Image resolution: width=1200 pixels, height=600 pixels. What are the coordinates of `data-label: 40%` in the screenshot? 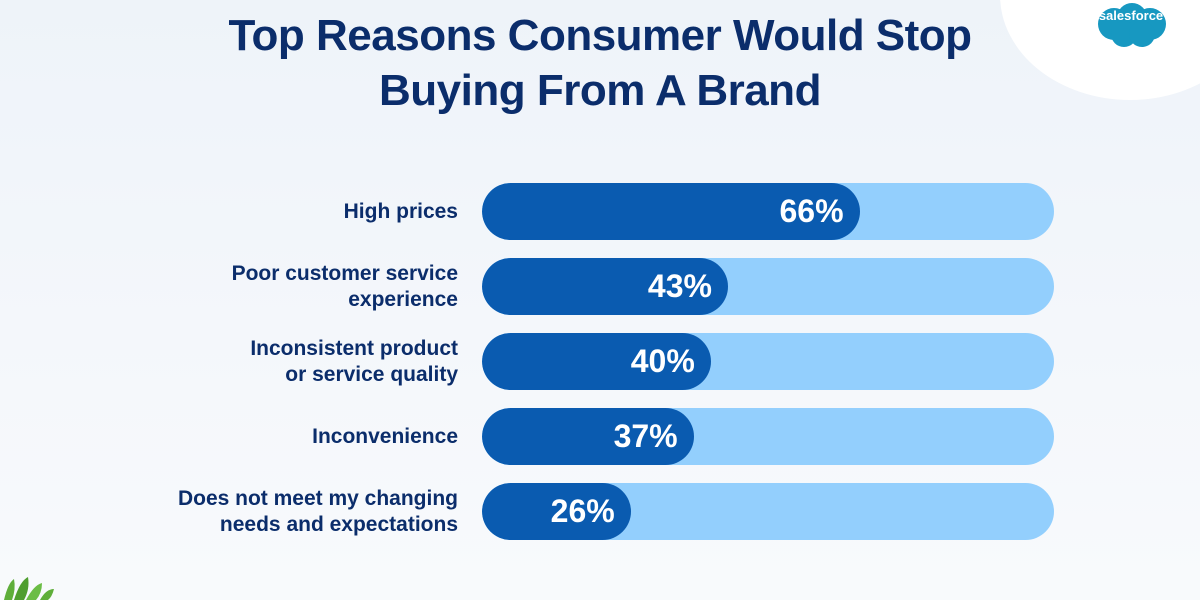 It's located at (662, 361).